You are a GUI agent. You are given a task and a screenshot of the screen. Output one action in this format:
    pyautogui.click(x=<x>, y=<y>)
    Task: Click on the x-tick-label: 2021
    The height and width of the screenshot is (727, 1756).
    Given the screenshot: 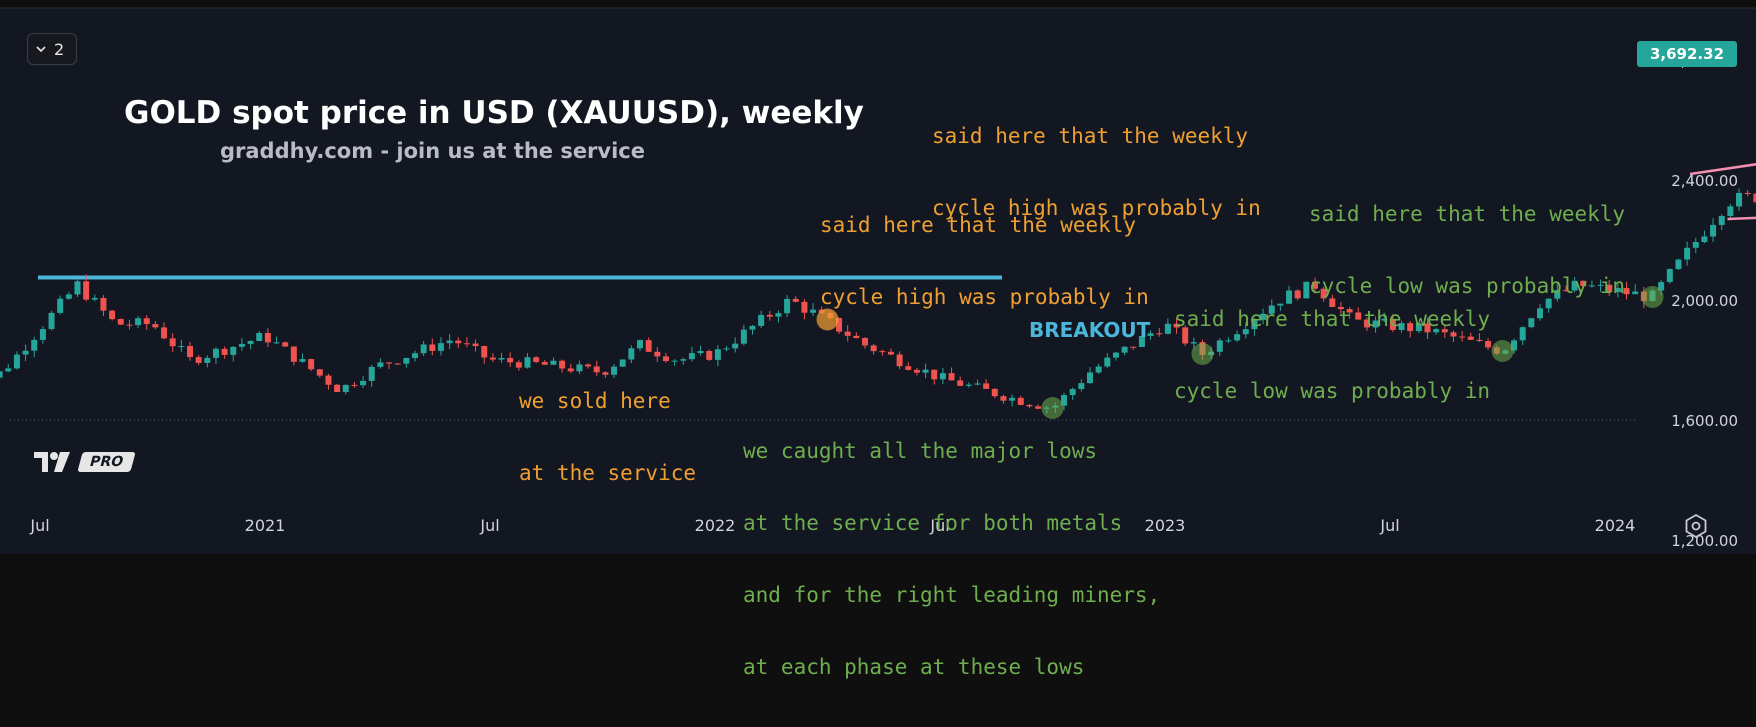 What is the action you would take?
    pyautogui.click(x=265, y=525)
    